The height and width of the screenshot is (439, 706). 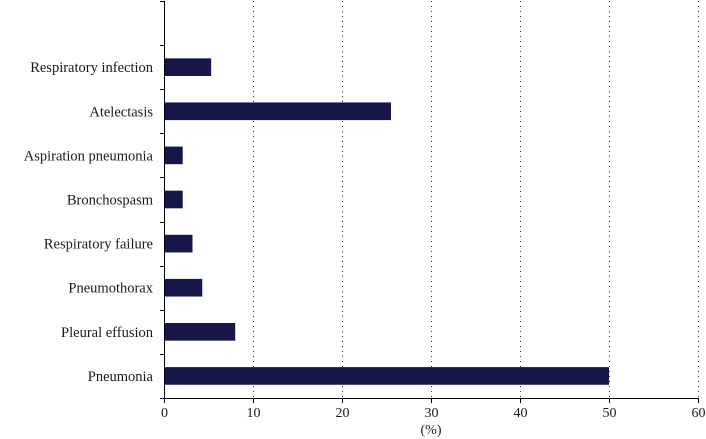 What do you see at coordinates (110, 201) in the screenshot?
I see `category-label: Bronchospasm` at bounding box center [110, 201].